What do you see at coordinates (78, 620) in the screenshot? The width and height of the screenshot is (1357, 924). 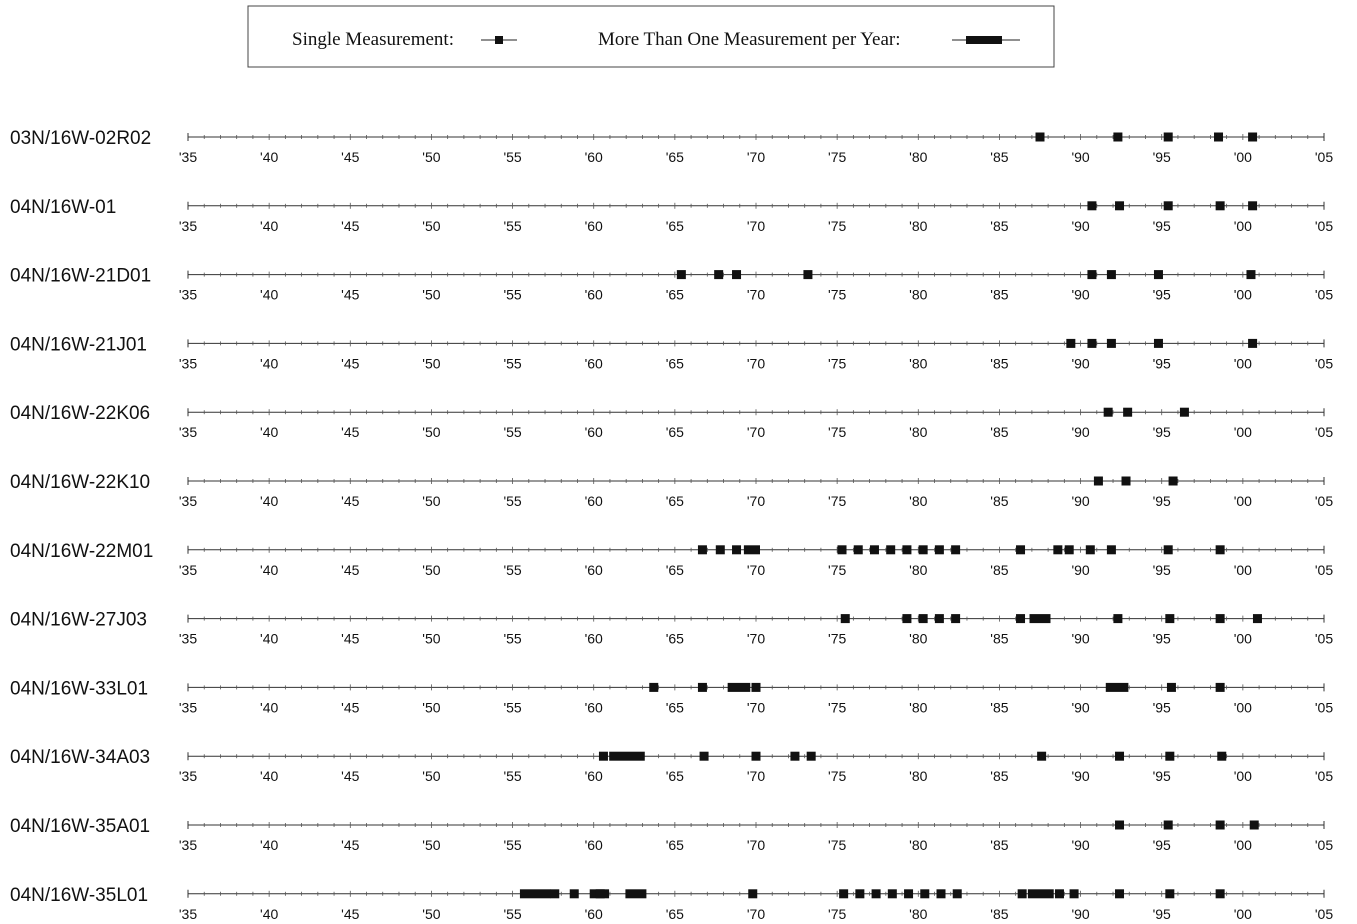 I see `well-label: 04N/16W-27J03` at bounding box center [78, 620].